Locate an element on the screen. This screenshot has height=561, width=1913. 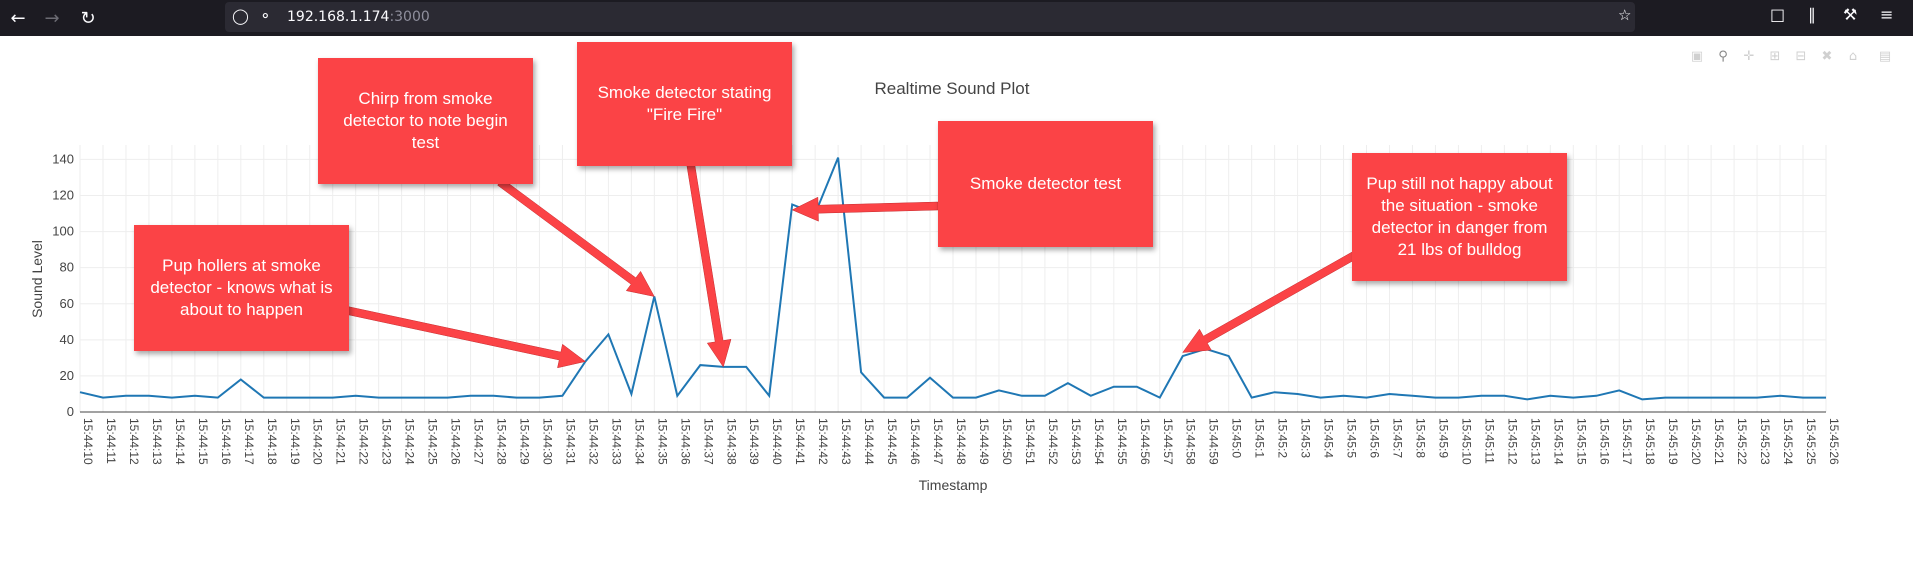
x-tick-label: 15:44:27 is located at coordinates (479, 441).